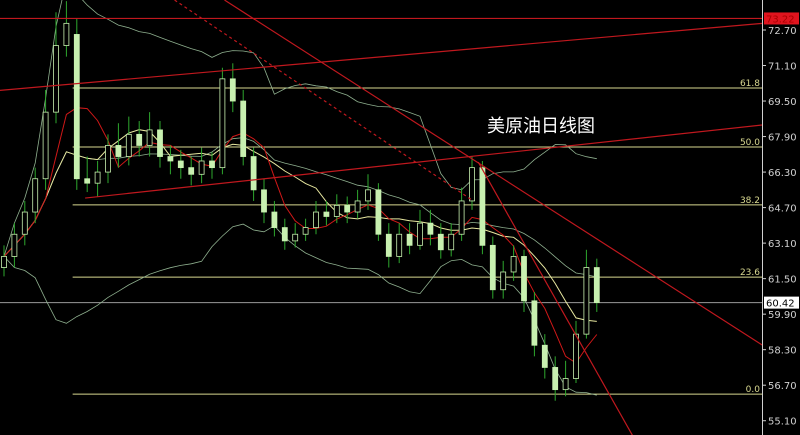 This screenshot has width=800, height=435. I want to click on trend-line, so click(555, 298).